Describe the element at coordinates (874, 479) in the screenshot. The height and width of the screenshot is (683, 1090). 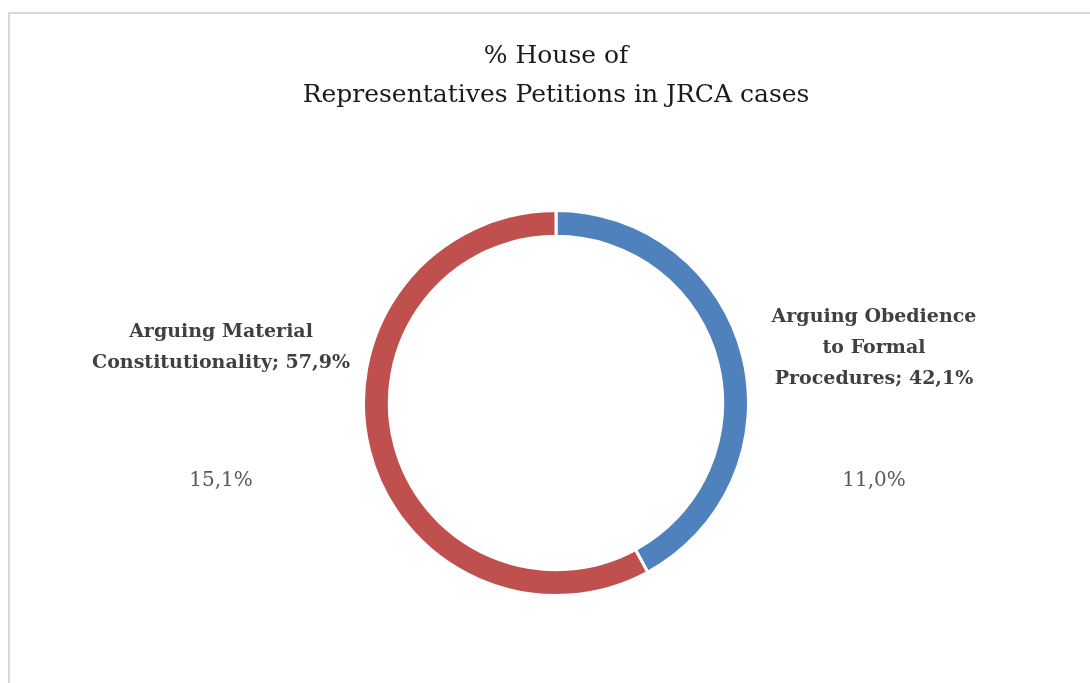
I see `text: 11,0%` at that location.